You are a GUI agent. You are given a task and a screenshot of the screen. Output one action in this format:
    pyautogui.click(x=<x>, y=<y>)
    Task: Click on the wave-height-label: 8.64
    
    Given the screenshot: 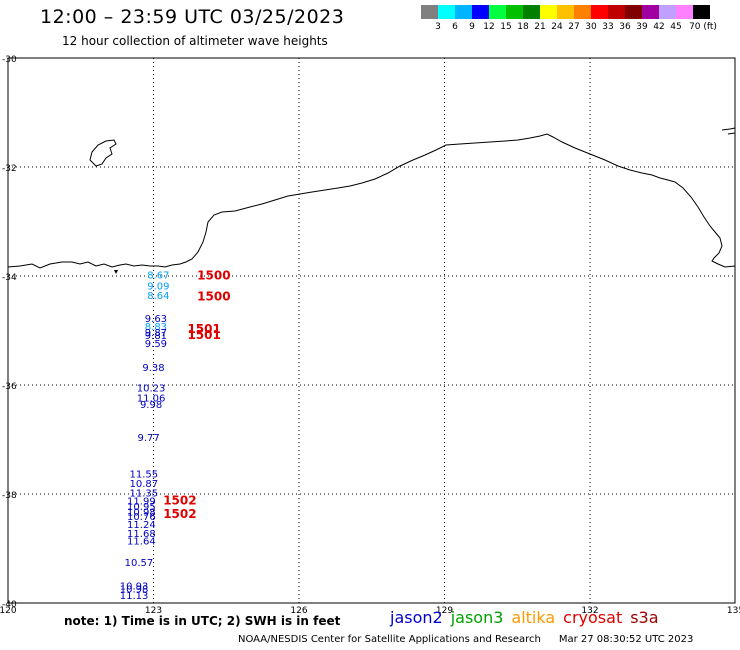 What is the action you would take?
    pyautogui.click(x=158, y=296)
    